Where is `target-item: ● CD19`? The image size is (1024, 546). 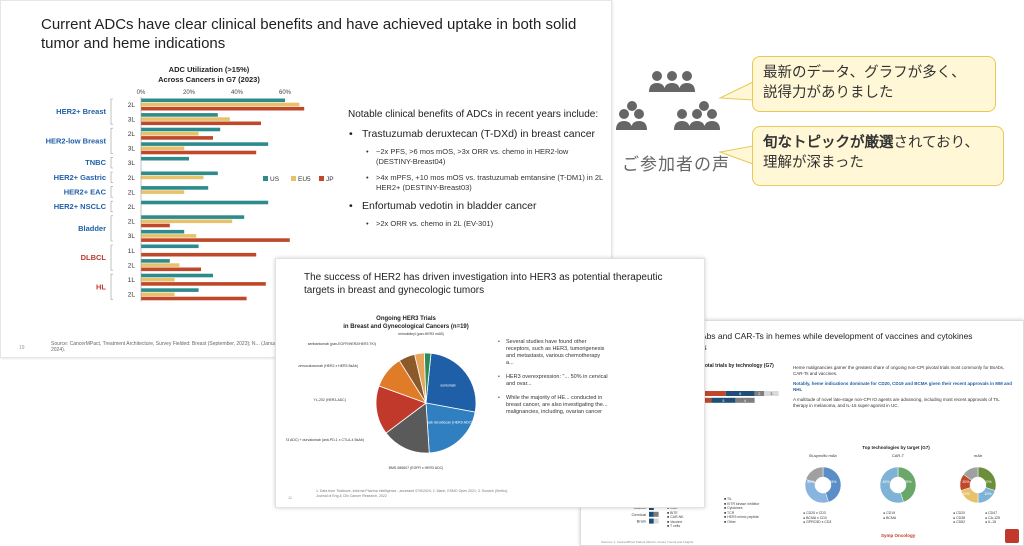 target-item: ● CD19 is located at coordinates (889, 513).